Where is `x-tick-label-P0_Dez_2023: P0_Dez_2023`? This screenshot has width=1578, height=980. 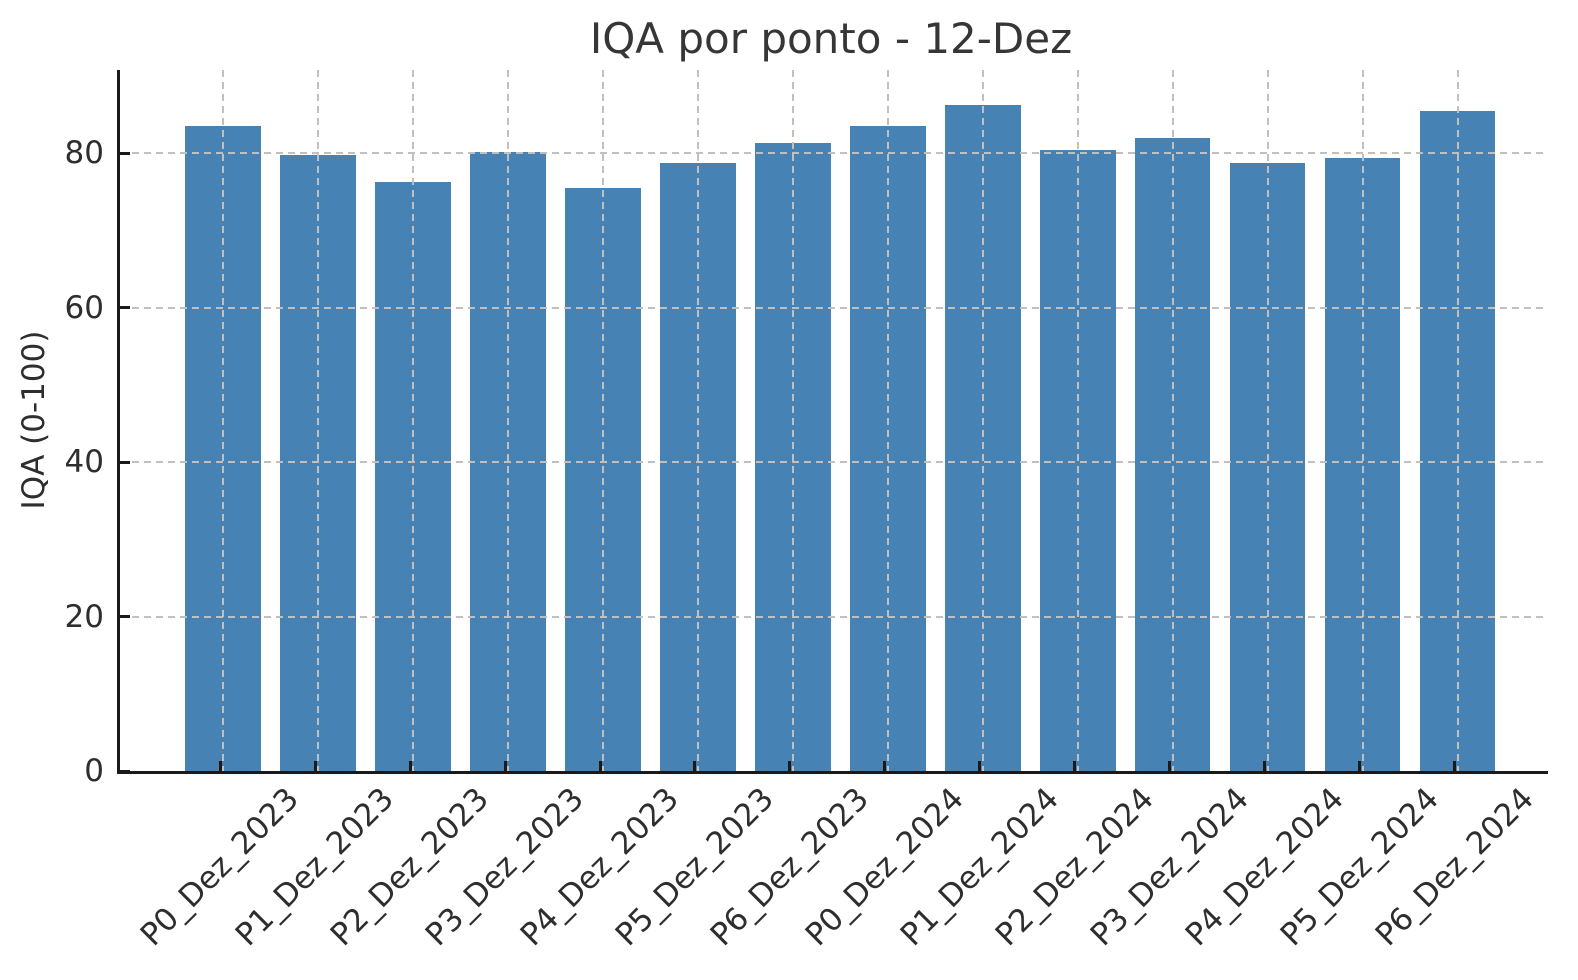 x-tick-label-P0_Dez_2023: P0_Dez_2023 is located at coordinates (220, 867).